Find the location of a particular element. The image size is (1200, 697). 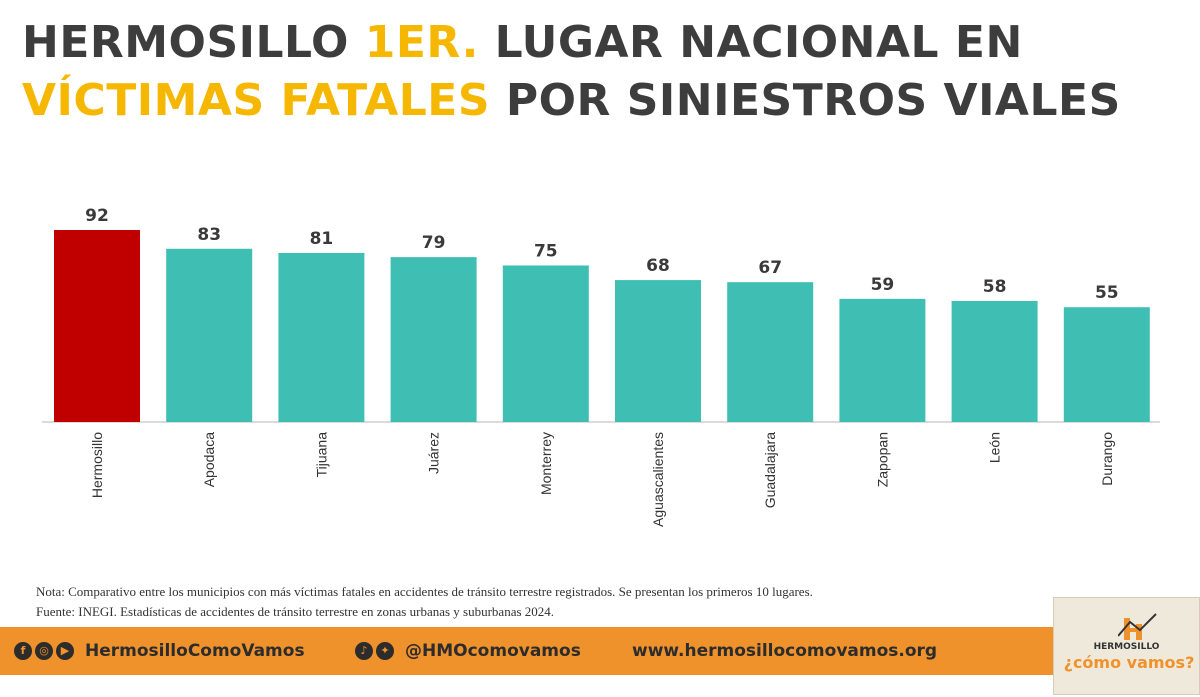

bar-juárez is located at coordinates (433, 339).